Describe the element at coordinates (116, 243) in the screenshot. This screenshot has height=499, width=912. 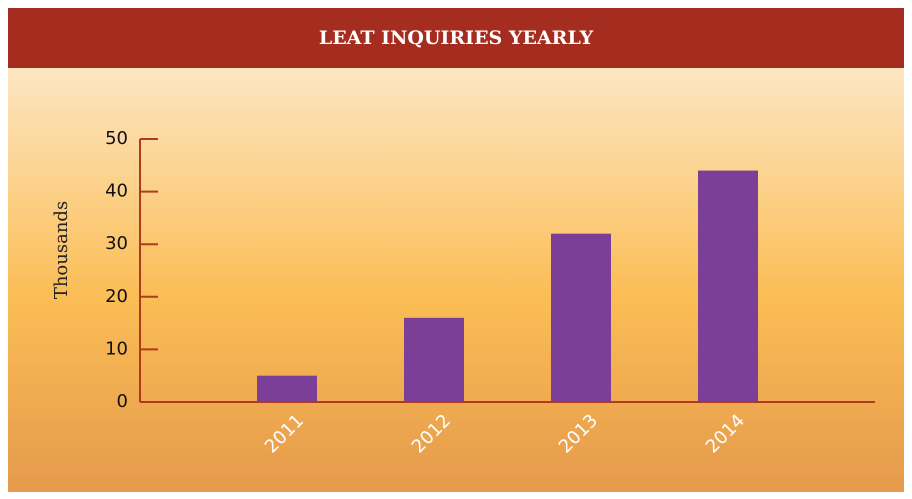
I see `y-tick-label: 30` at that location.